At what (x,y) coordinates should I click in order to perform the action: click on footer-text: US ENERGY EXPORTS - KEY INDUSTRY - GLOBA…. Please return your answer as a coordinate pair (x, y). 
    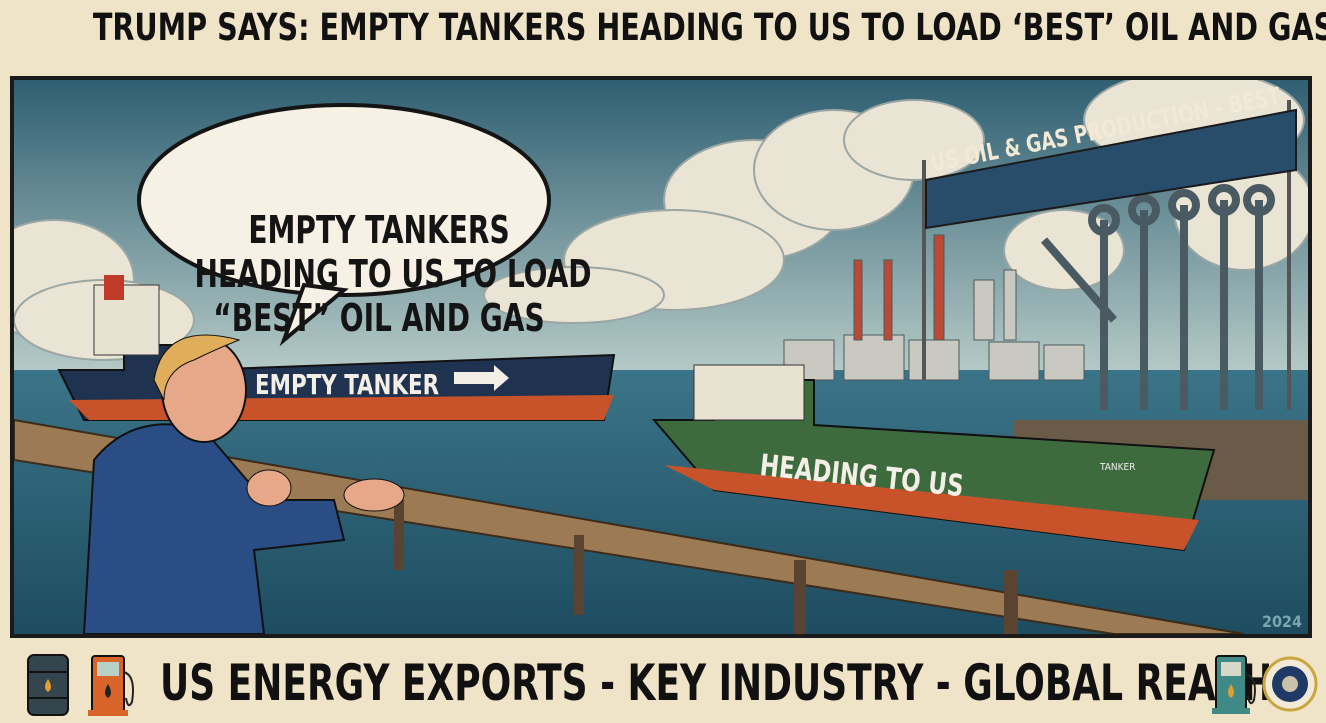
    Looking at the image, I should click on (716, 683).